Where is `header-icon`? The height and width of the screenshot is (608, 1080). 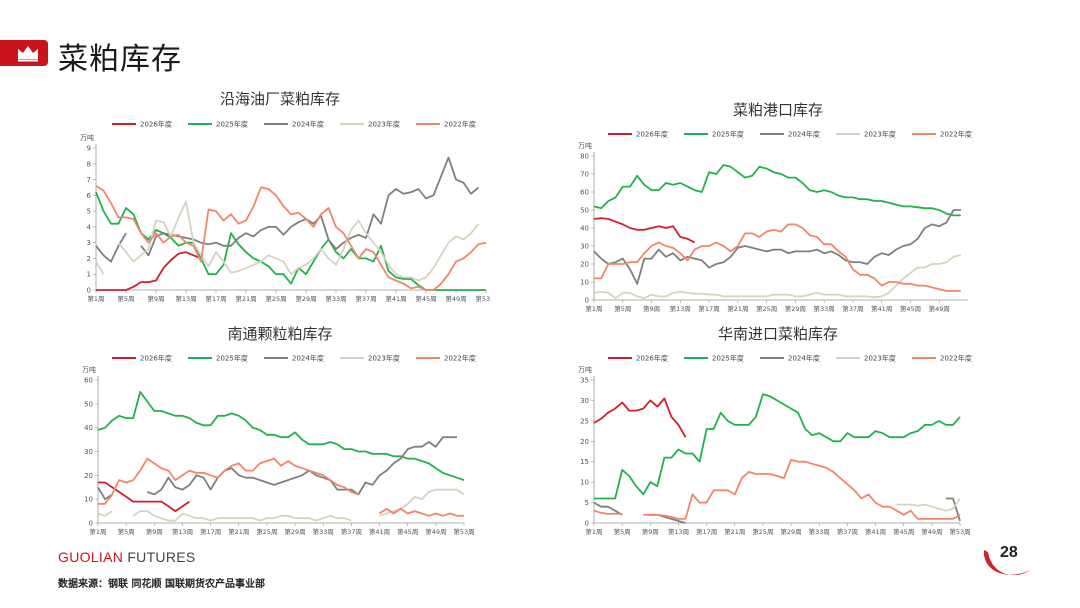
header-icon is located at coordinates (24, 53).